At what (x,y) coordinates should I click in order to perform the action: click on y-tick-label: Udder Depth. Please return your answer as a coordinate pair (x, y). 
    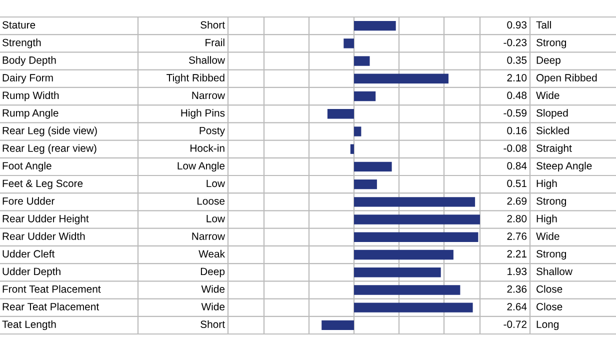
    Looking at the image, I should click on (31, 273).